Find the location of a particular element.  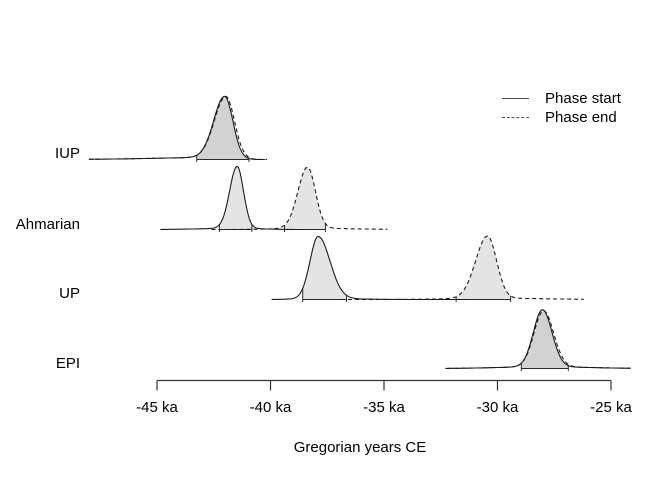

legend-item-phase-end: Phase end is located at coordinates (561, 117).